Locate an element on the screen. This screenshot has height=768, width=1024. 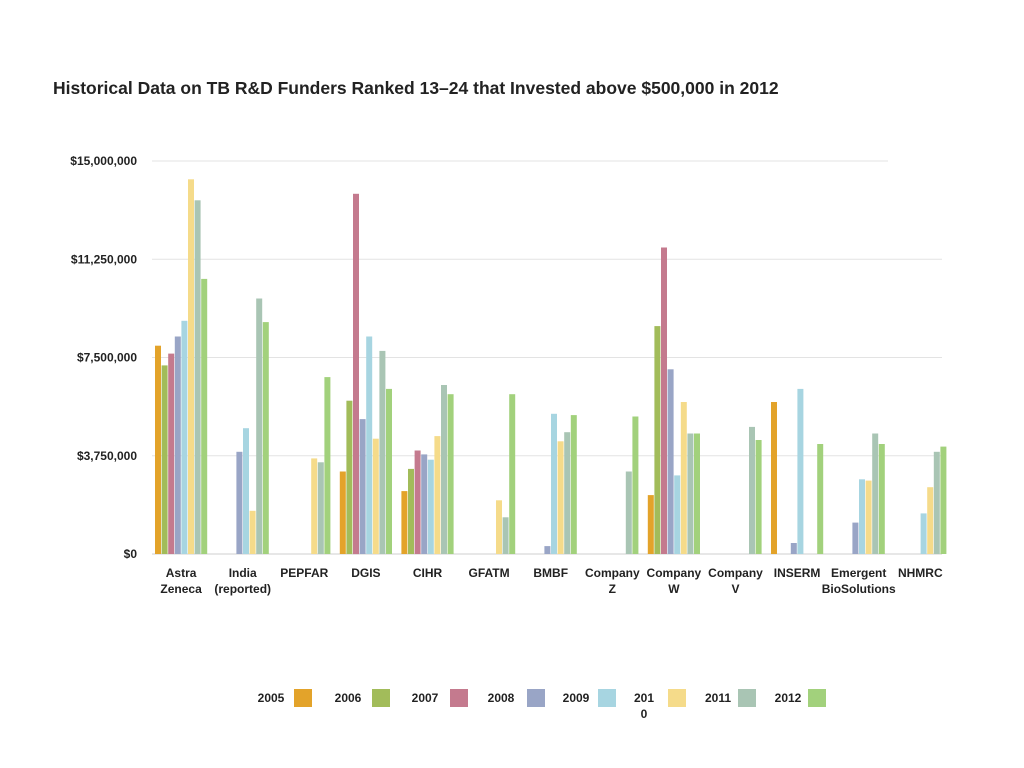
legend-label: 2008 is located at coordinates (501, 698).